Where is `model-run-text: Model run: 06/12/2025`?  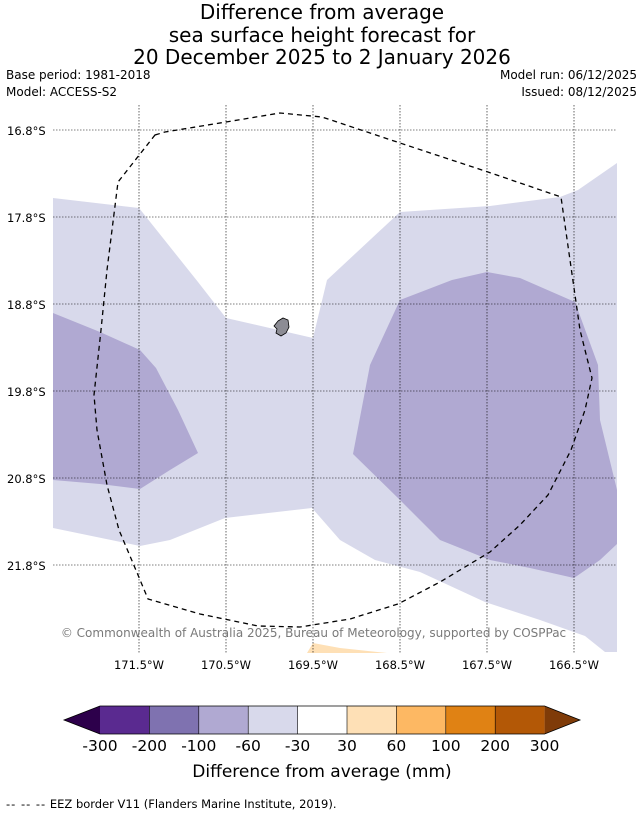
model-run-text: Model run: 06/12/2025 is located at coordinates (568, 75).